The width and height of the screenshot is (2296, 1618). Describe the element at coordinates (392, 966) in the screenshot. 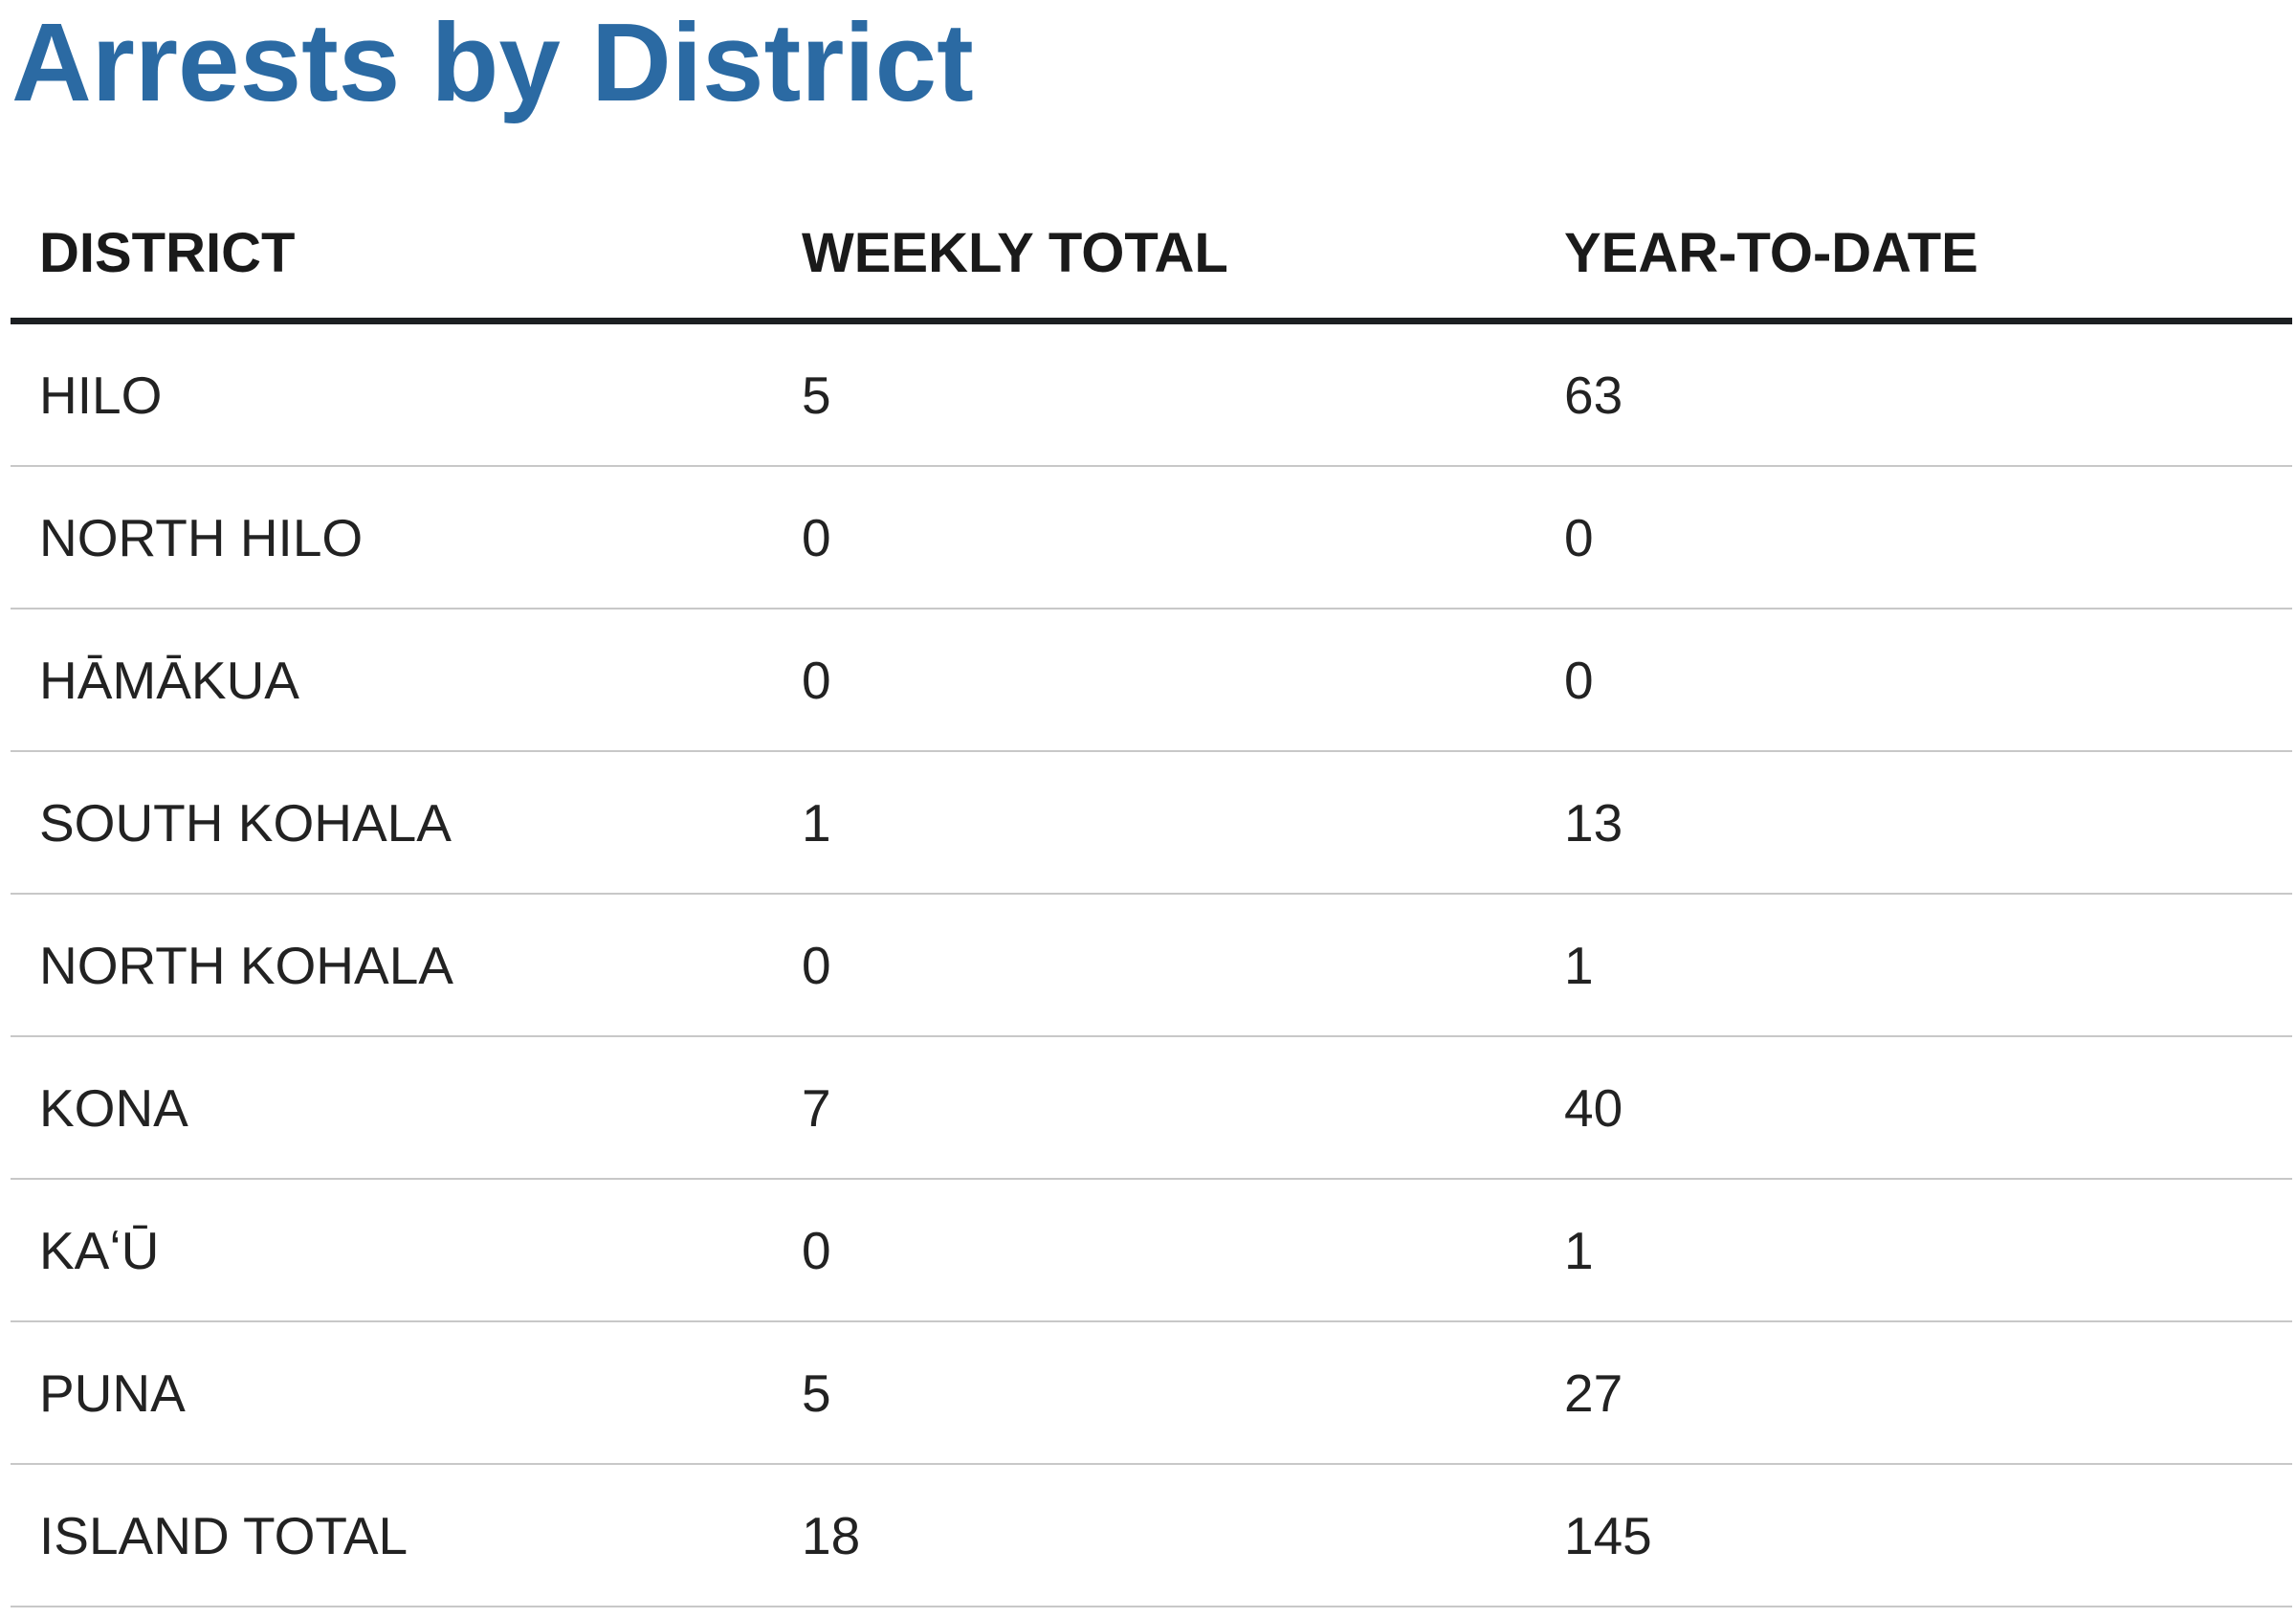

I see `district-cell: NORTH KOHALA` at that location.